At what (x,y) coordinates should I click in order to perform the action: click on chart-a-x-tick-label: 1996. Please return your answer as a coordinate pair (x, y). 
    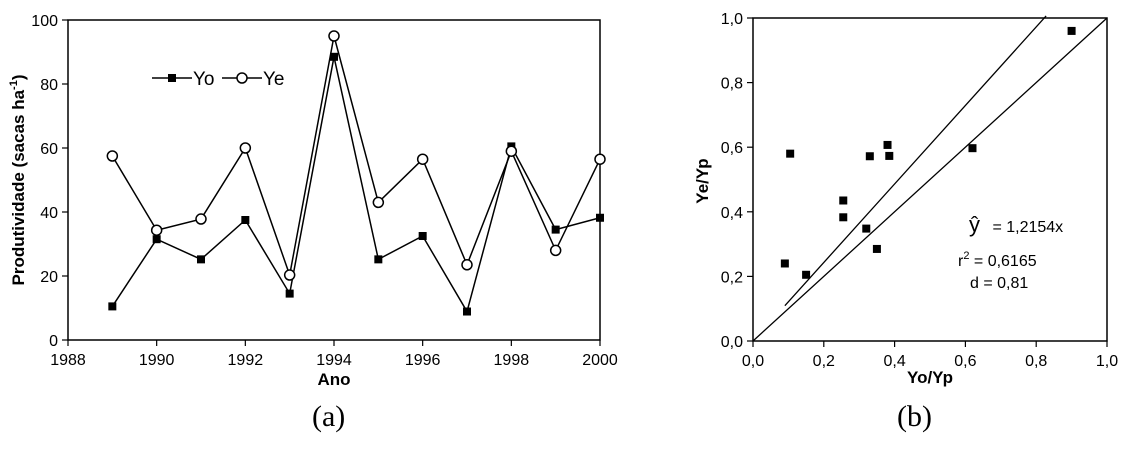
    Looking at the image, I should click on (423, 360).